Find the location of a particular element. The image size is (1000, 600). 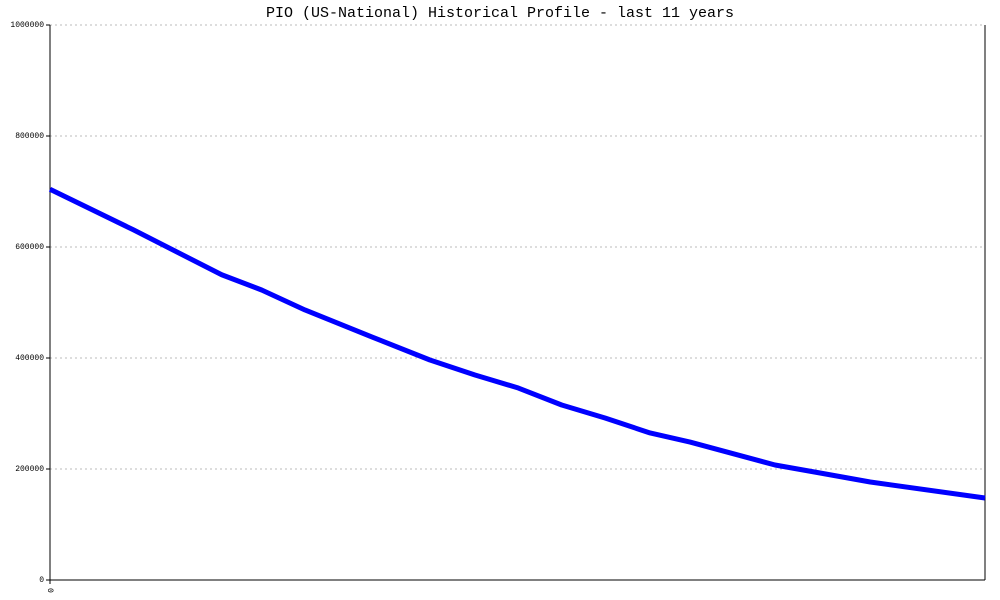

y-tick-label: 1000000 is located at coordinates (27, 25).